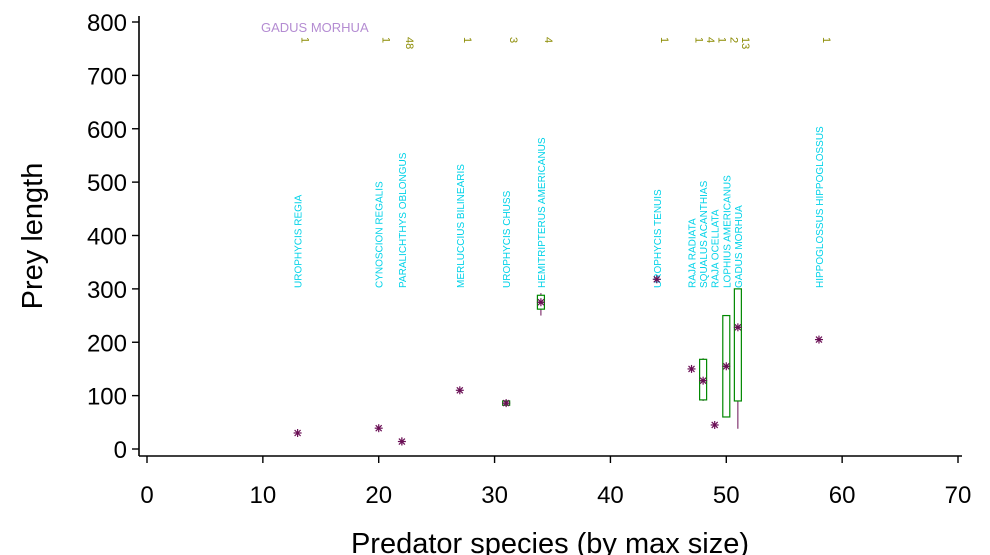 This screenshot has height=555, width=990. What do you see at coordinates (658, 238) in the screenshot?
I see `species-label: UROPHYCIS TENUIS` at bounding box center [658, 238].